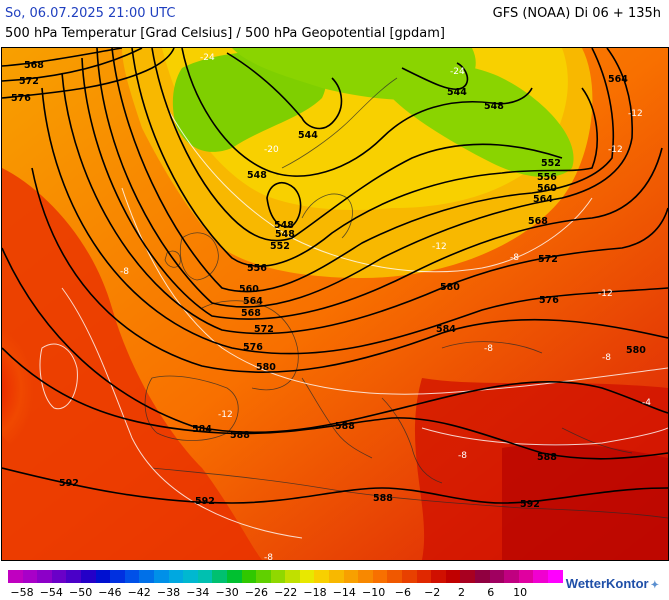 Image resolution: width=669 pixels, height=600 pixels. Describe the element at coordinates (284, 205) in the screenshot. I see `contour-548-closed` at that location.